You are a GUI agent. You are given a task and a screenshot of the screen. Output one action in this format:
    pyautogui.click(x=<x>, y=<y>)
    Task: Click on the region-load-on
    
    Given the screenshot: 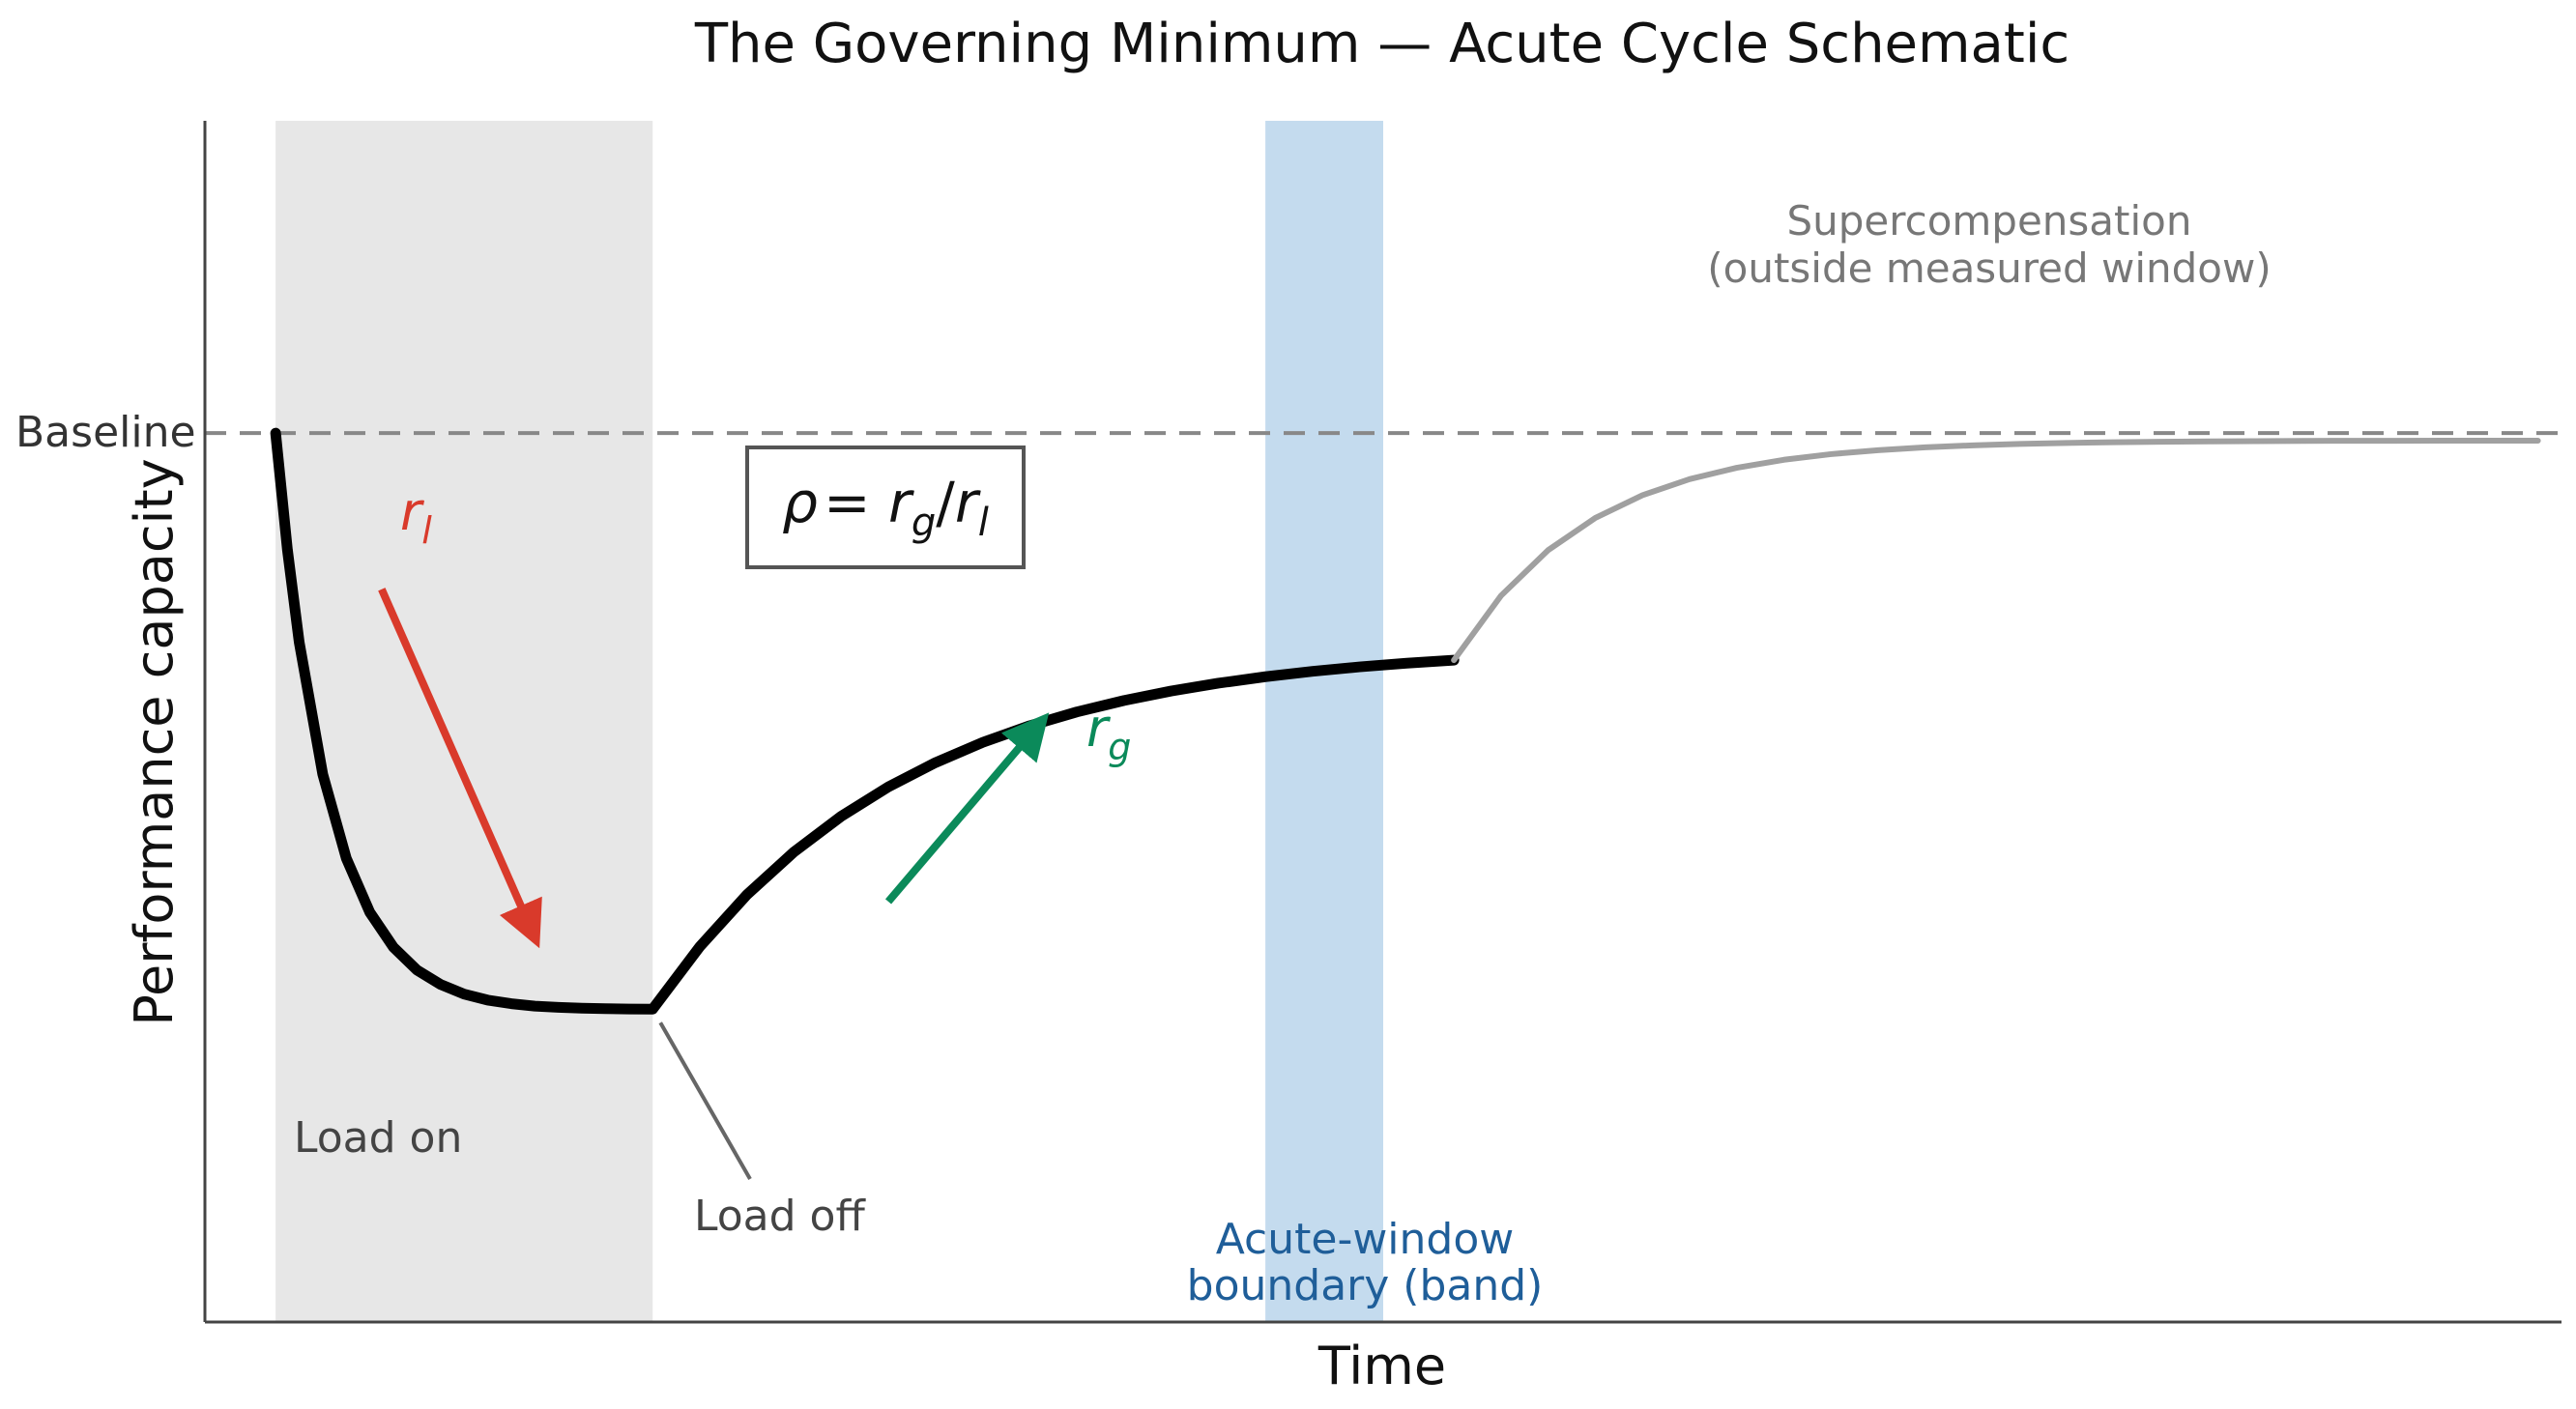 What is the action you would take?
    pyautogui.click(x=464, y=721)
    